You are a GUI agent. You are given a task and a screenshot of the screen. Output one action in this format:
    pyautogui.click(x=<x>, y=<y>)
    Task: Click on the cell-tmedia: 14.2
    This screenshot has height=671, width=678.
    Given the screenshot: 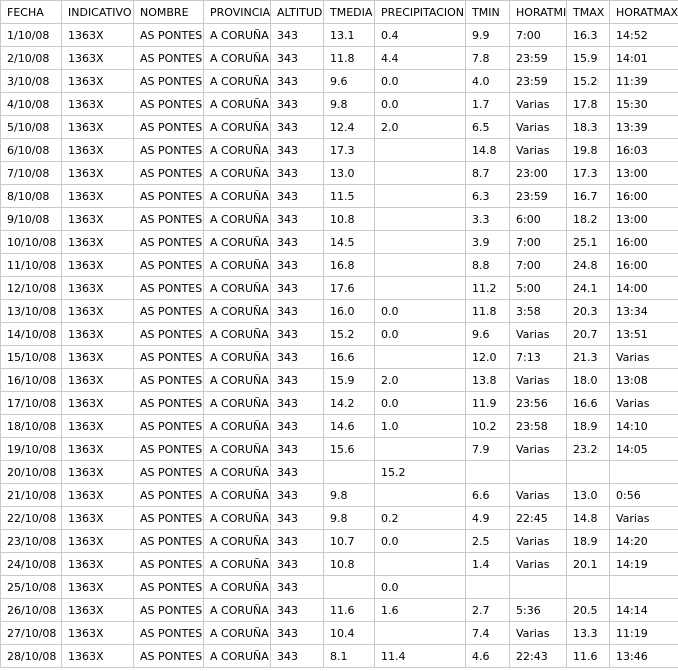 What is the action you would take?
    pyautogui.click(x=349, y=403)
    